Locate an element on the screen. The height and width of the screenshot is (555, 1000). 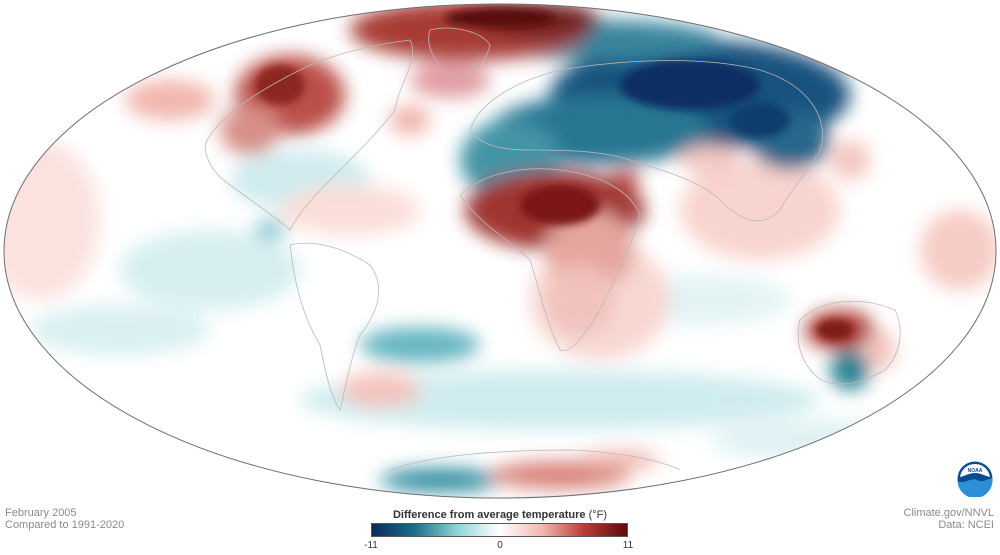
noaa-logo-text: NOAA is located at coordinates (975, 471).